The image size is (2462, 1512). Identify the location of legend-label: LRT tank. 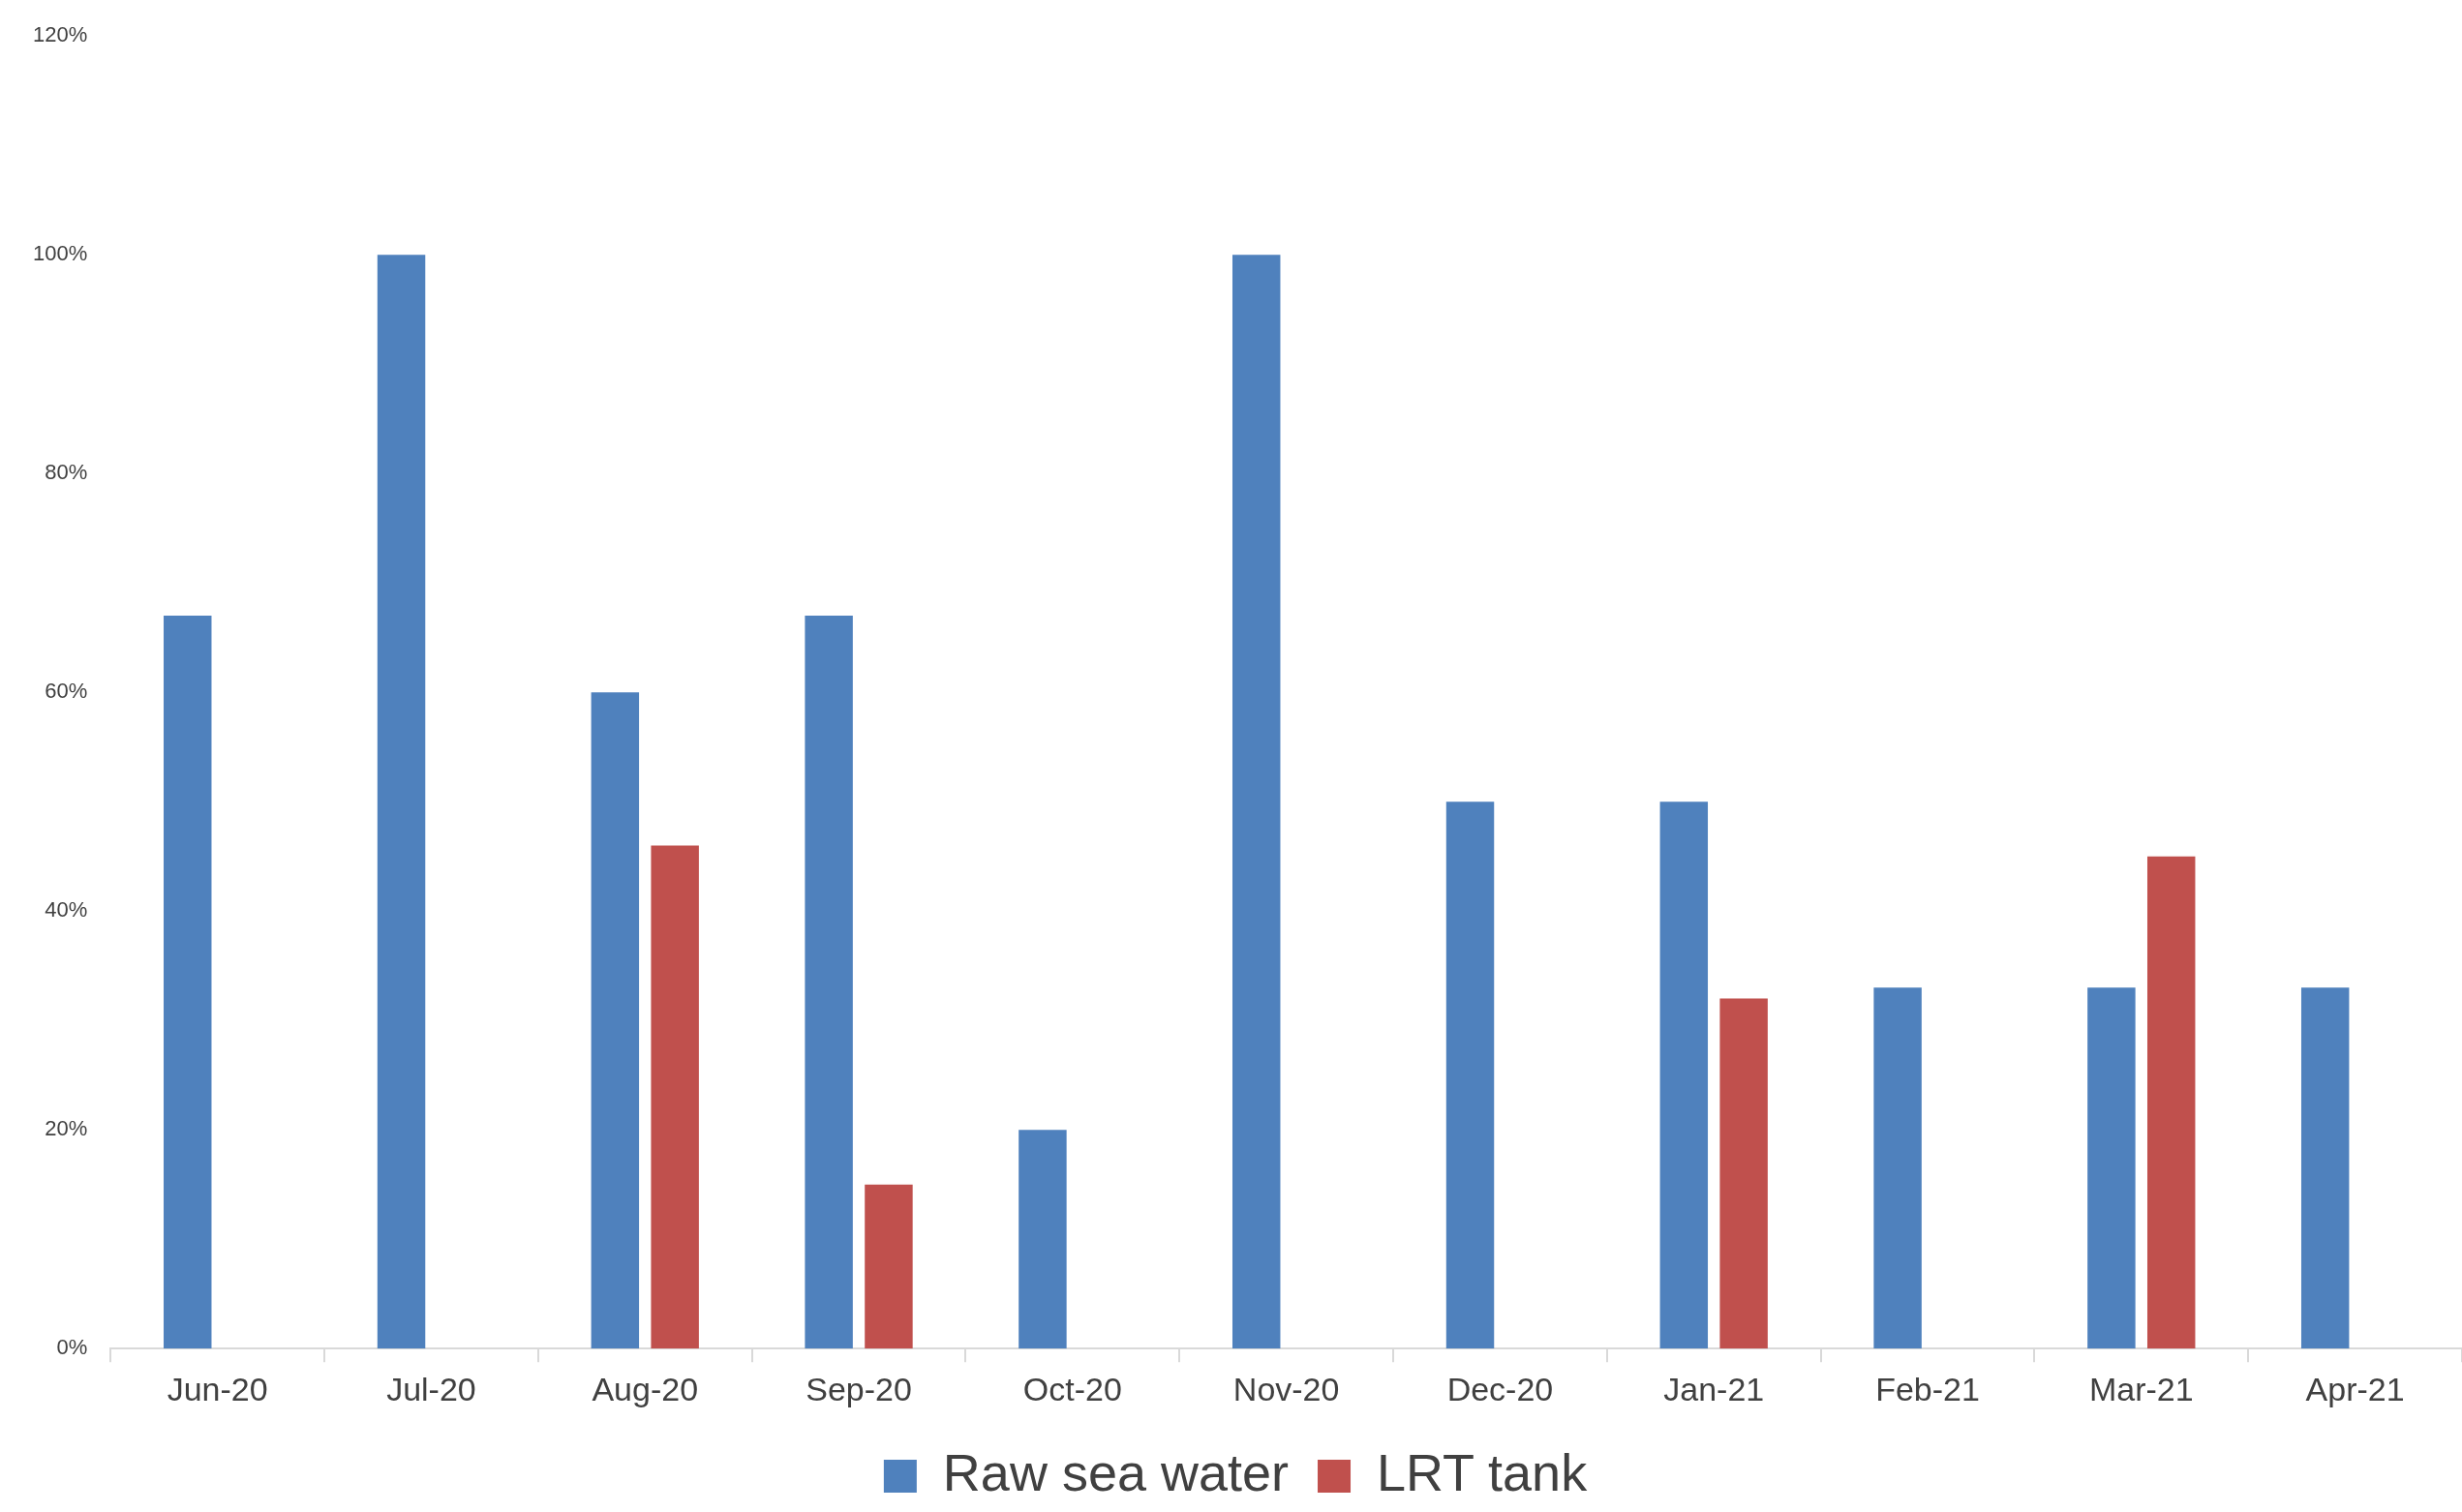
(1483, 1471).